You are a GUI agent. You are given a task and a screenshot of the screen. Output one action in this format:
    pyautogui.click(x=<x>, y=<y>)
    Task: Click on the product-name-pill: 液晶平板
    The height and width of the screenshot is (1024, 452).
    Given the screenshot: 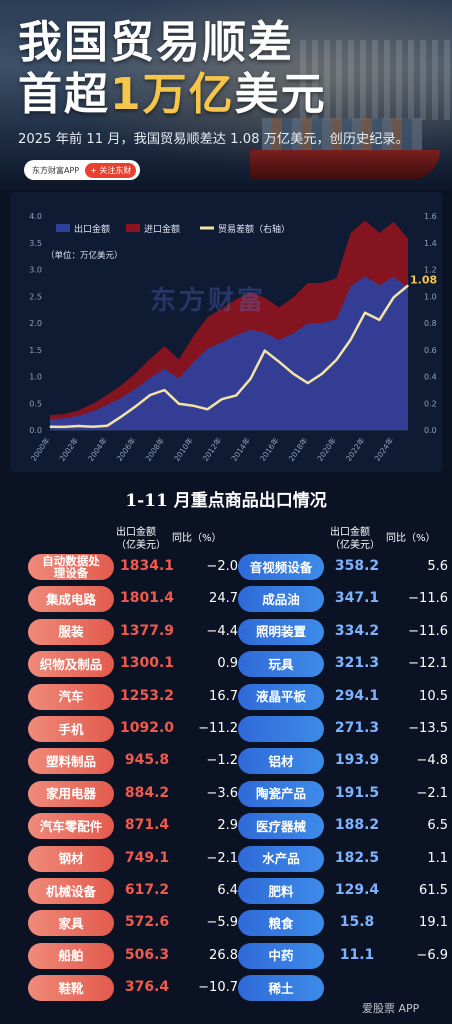 What is the action you would take?
    pyautogui.click(x=281, y=696)
    